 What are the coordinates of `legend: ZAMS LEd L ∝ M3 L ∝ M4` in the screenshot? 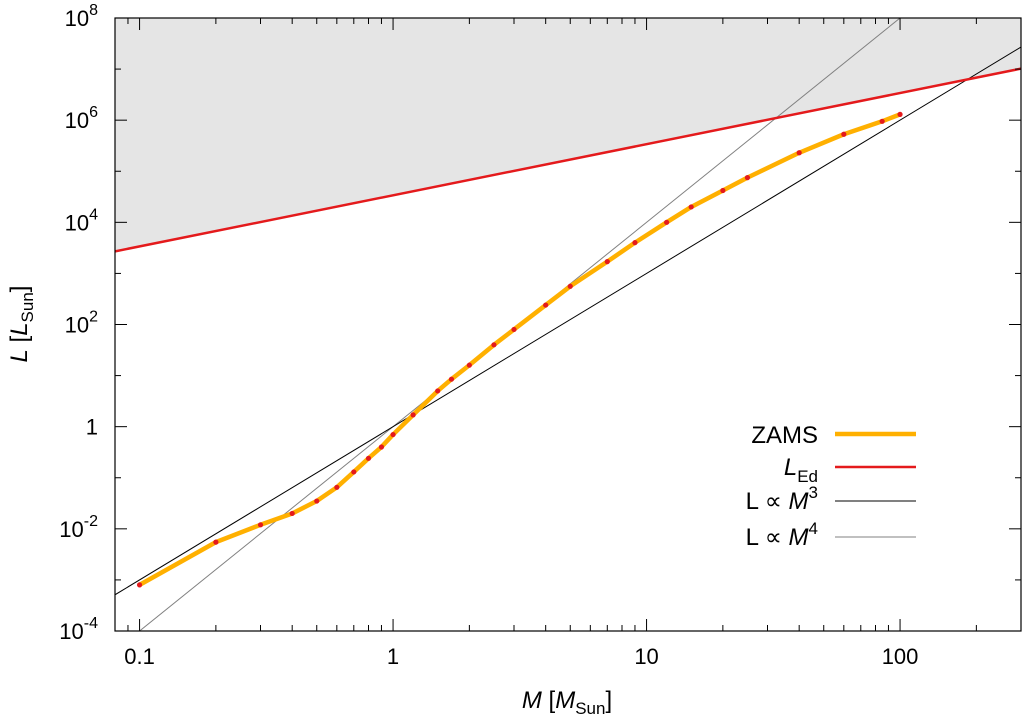 It's located at (831, 486).